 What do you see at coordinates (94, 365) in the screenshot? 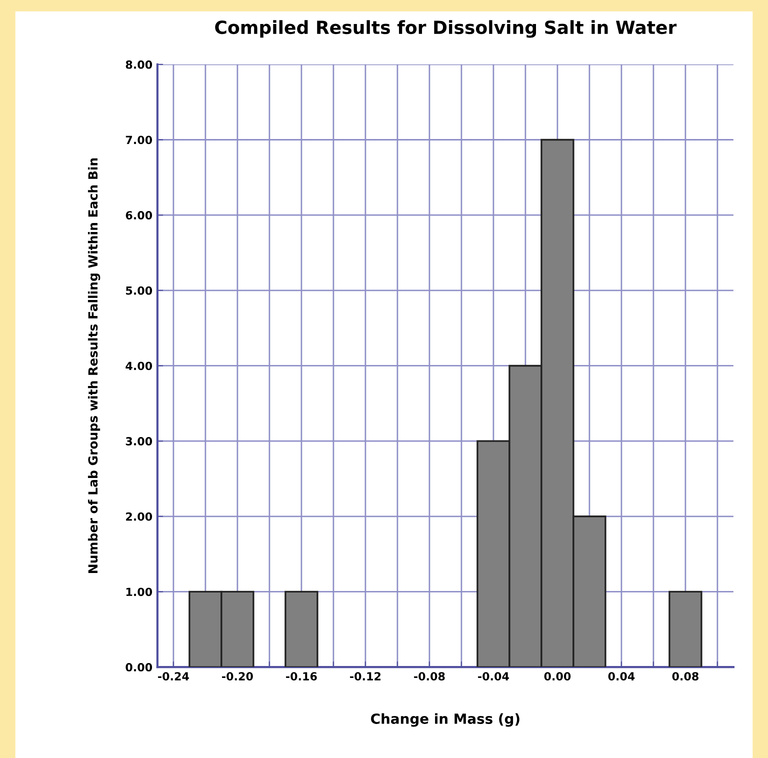
I see `y-axis-title: Number of Lab Groups with Results Falling Within Each Bin` at bounding box center [94, 365].